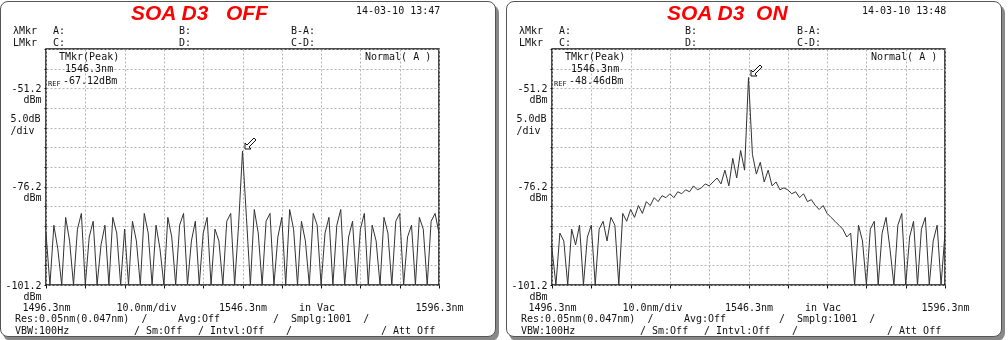  What do you see at coordinates (727, 13) in the screenshot?
I see `chart-title: SOA D3 ON` at bounding box center [727, 13].